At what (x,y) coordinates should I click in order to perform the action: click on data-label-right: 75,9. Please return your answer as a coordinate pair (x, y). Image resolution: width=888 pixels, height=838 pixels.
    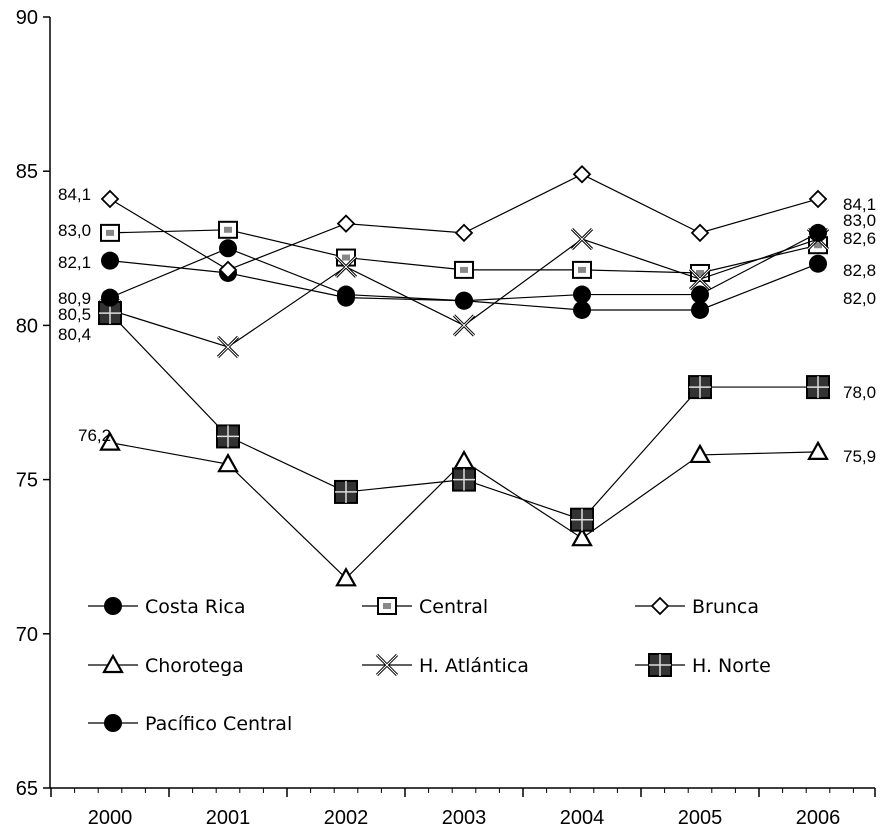
    Looking at the image, I should click on (859, 456).